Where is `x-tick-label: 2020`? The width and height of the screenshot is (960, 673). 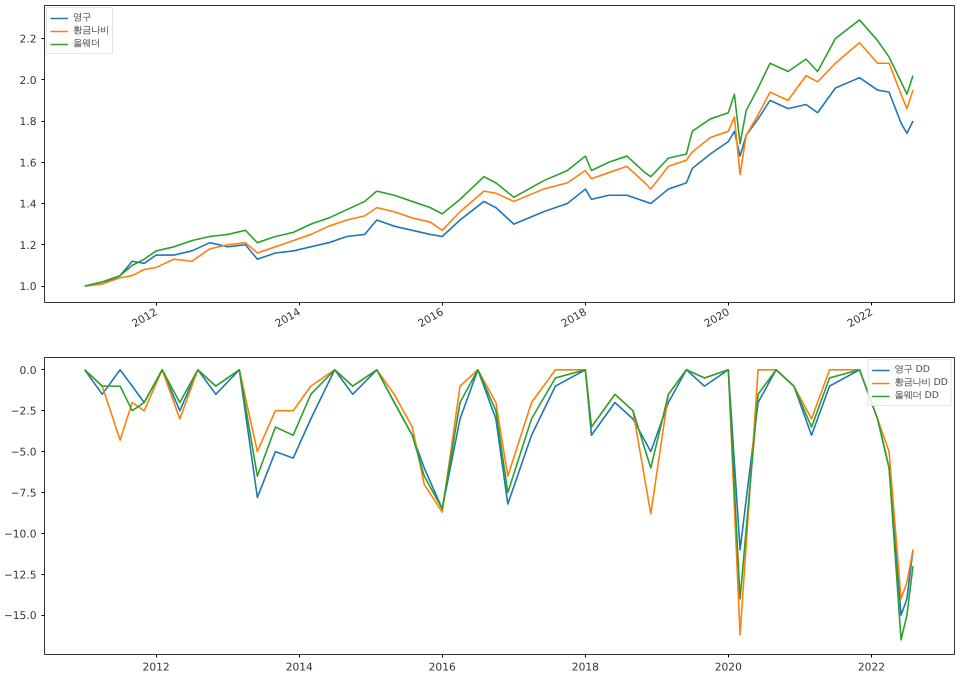
x-tick-label: 2020 is located at coordinates (728, 666).